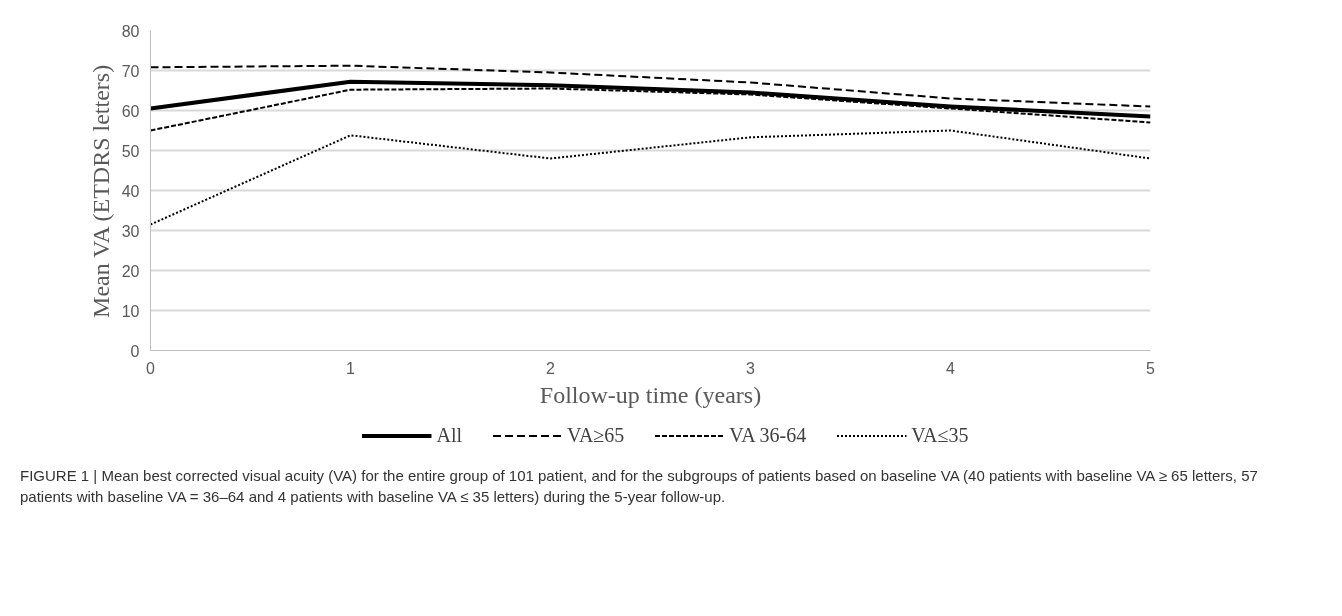 The width and height of the screenshot is (1342, 616). Describe the element at coordinates (130, 71) in the screenshot. I see `y-tick-label: 70` at that location.